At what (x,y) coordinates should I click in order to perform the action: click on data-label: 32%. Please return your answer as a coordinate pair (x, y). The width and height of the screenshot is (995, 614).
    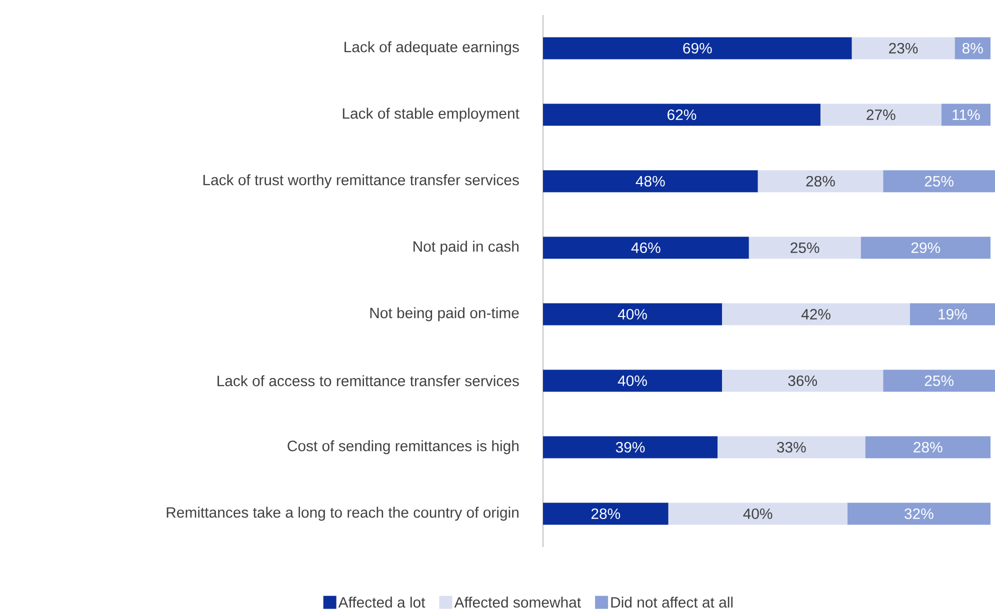
    Looking at the image, I should click on (919, 514).